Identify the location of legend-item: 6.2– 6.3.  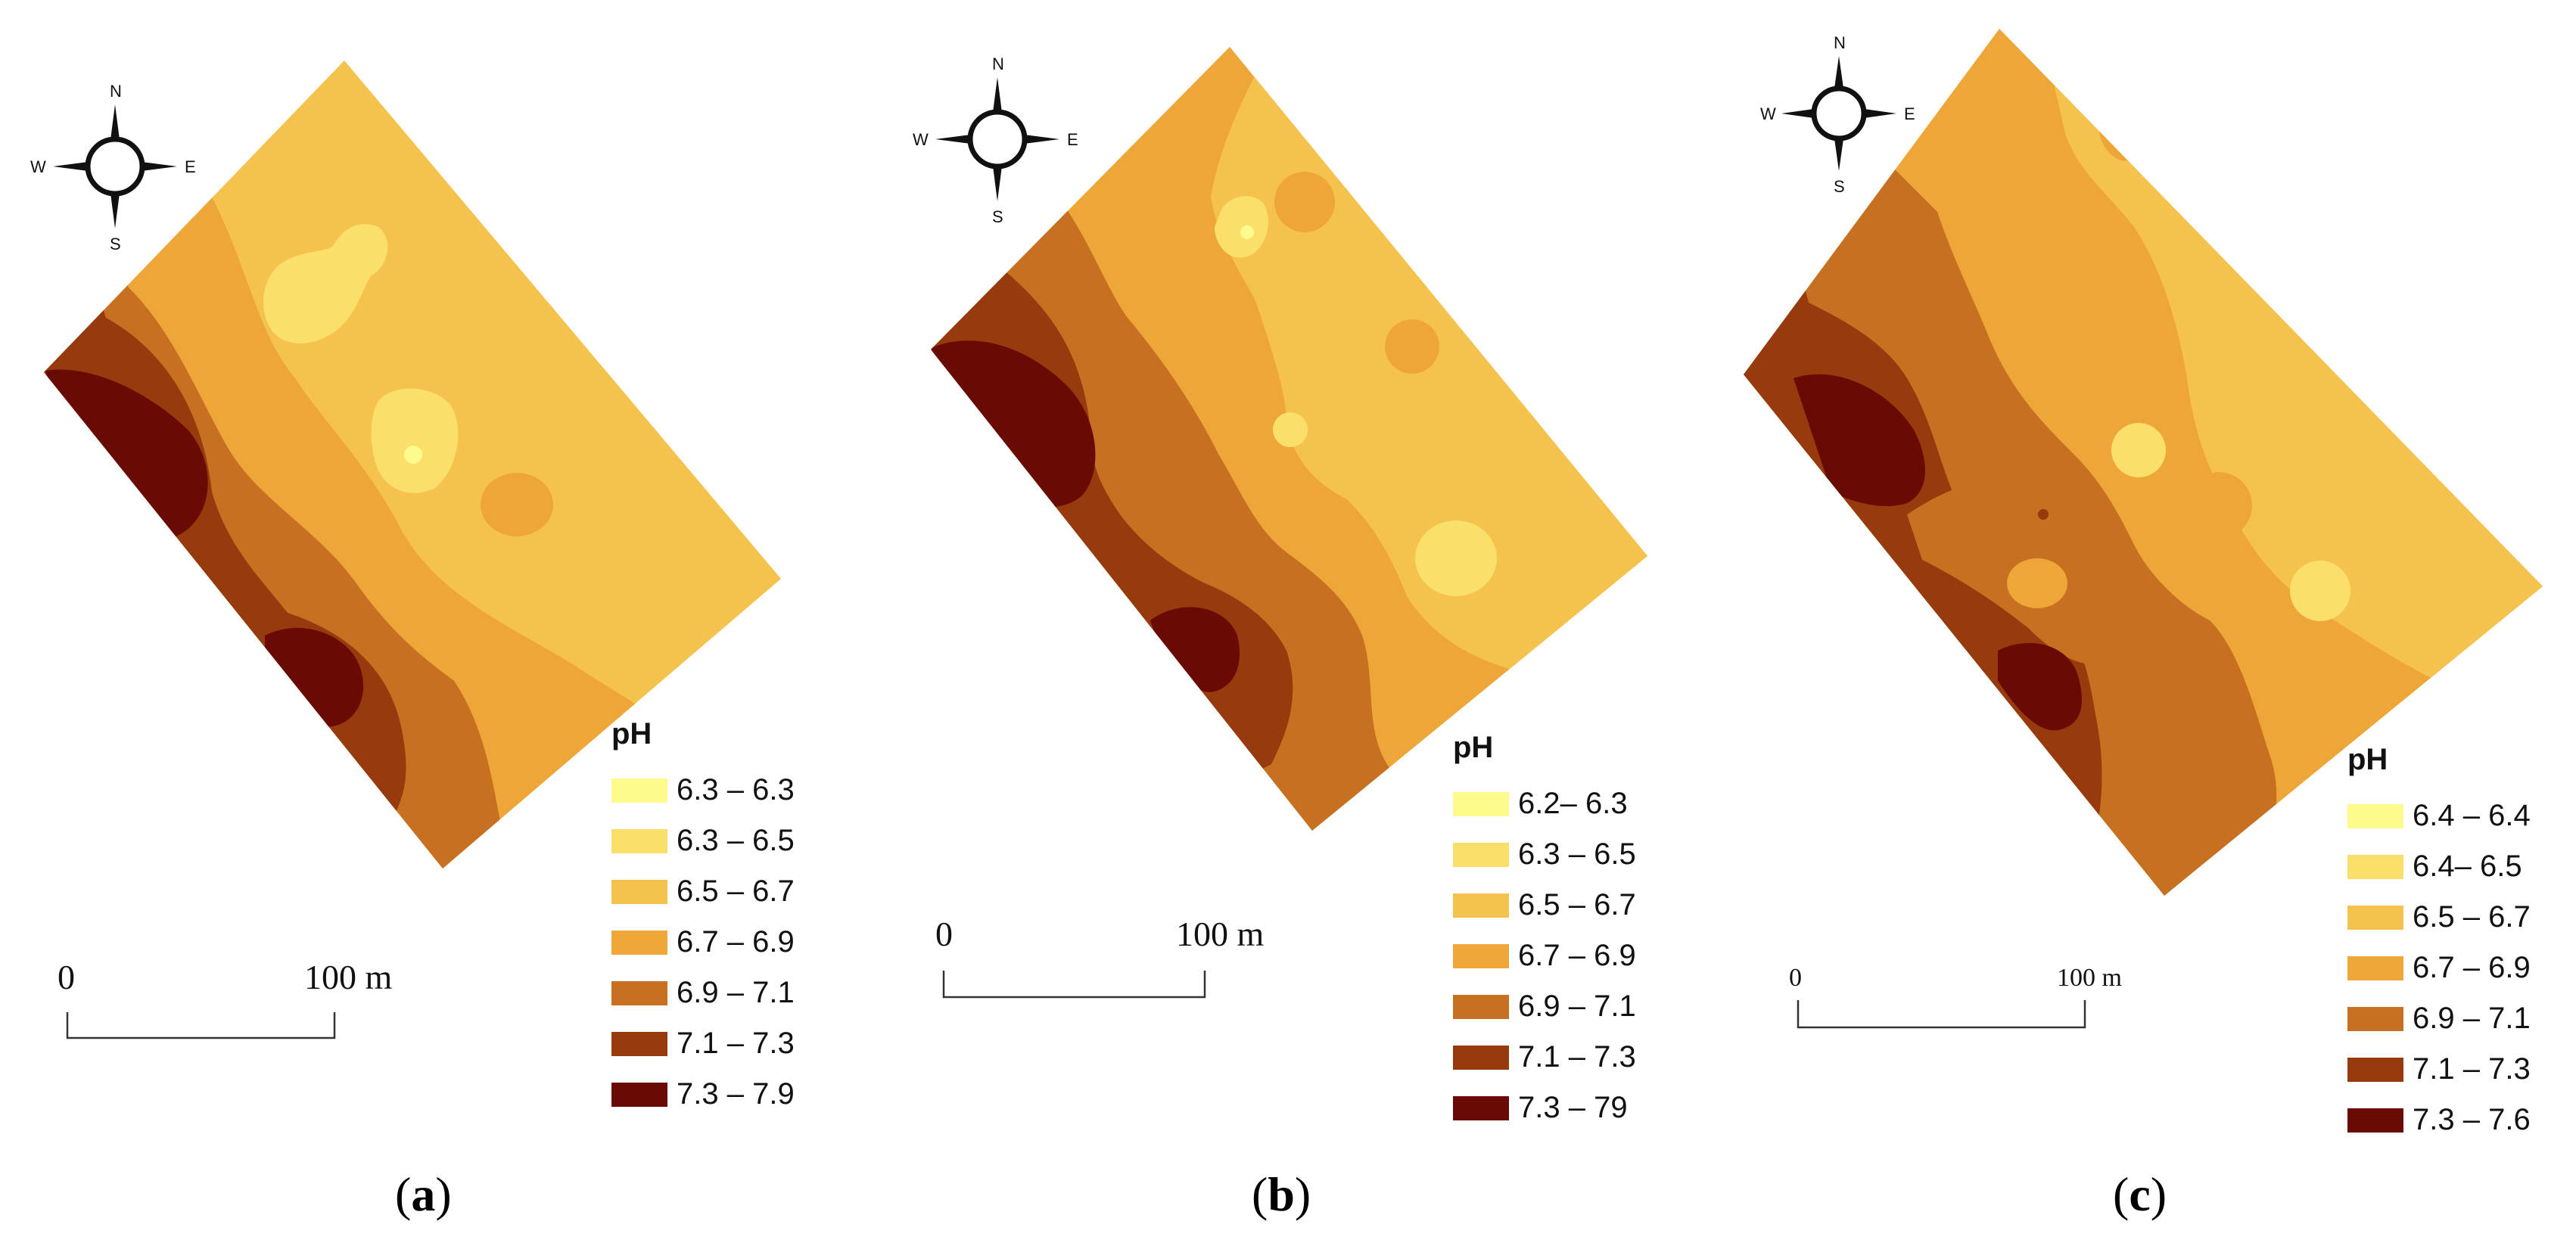
(1544, 804).